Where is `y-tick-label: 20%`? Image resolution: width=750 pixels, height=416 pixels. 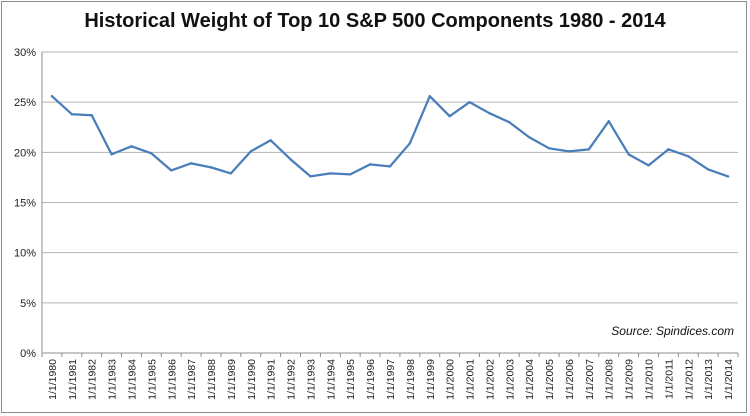
y-tick-label: 20% is located at coordinates (25, 153).